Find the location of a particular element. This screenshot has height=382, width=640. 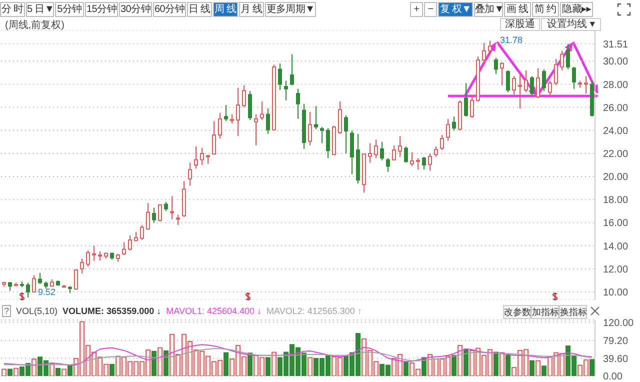

text: 加指标 is located at coordinates (545, 312).